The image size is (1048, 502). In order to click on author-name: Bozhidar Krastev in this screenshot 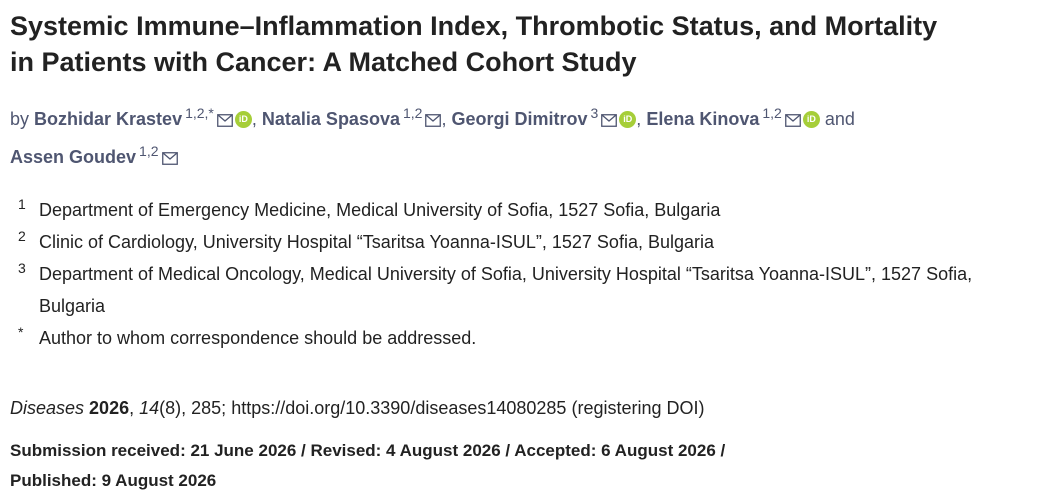, I will do `click(108, 119)`.